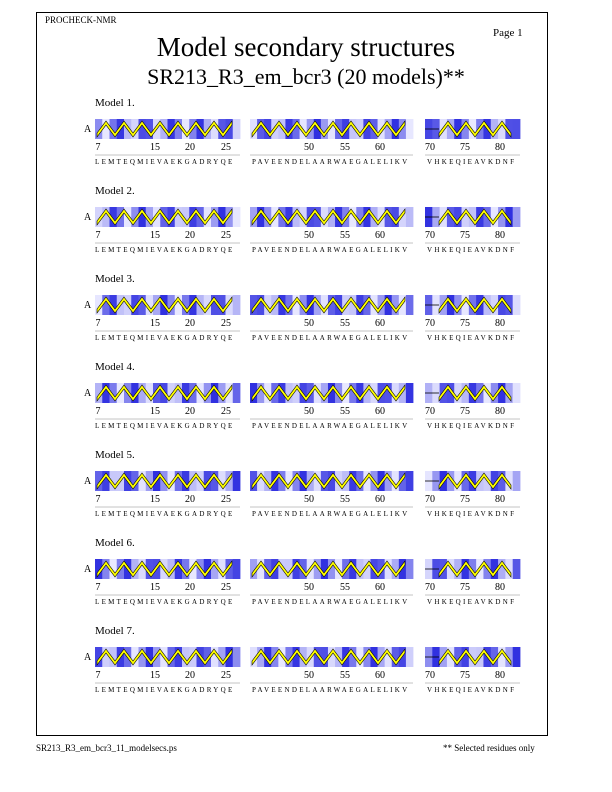 The width and height of the screenshot is (612, 792). What do you see at coordinates (226, 675) in the screenshot?
I see `residue-tick-label: 25` at bounding box center [226, 675].